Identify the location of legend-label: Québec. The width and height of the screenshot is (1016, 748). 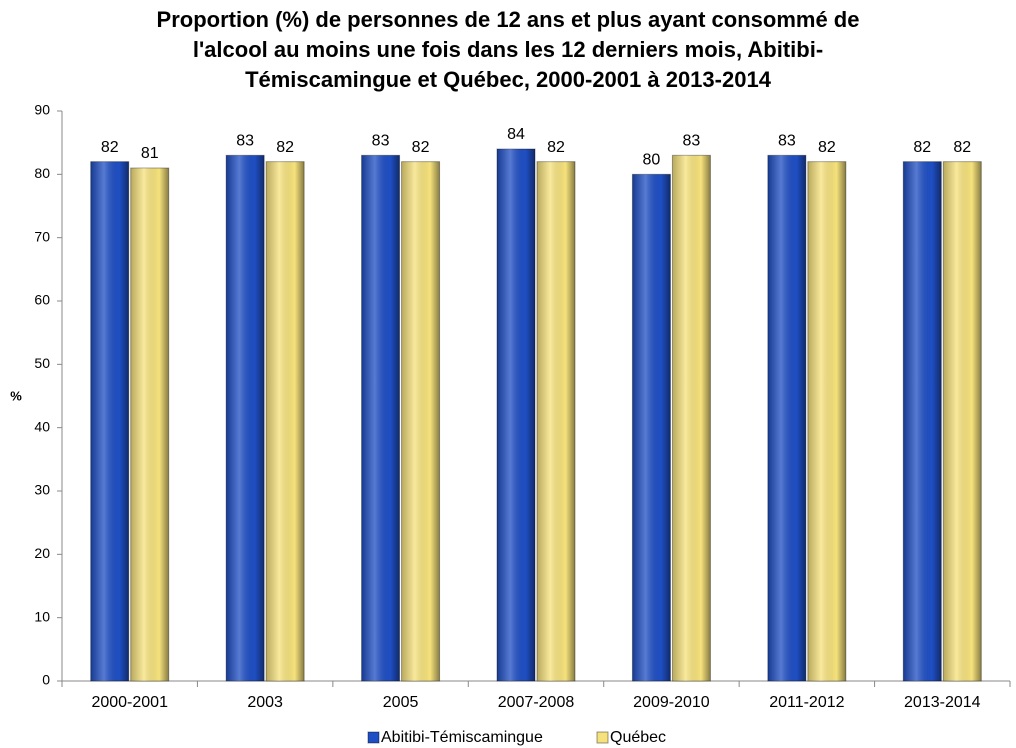
(638, 737).